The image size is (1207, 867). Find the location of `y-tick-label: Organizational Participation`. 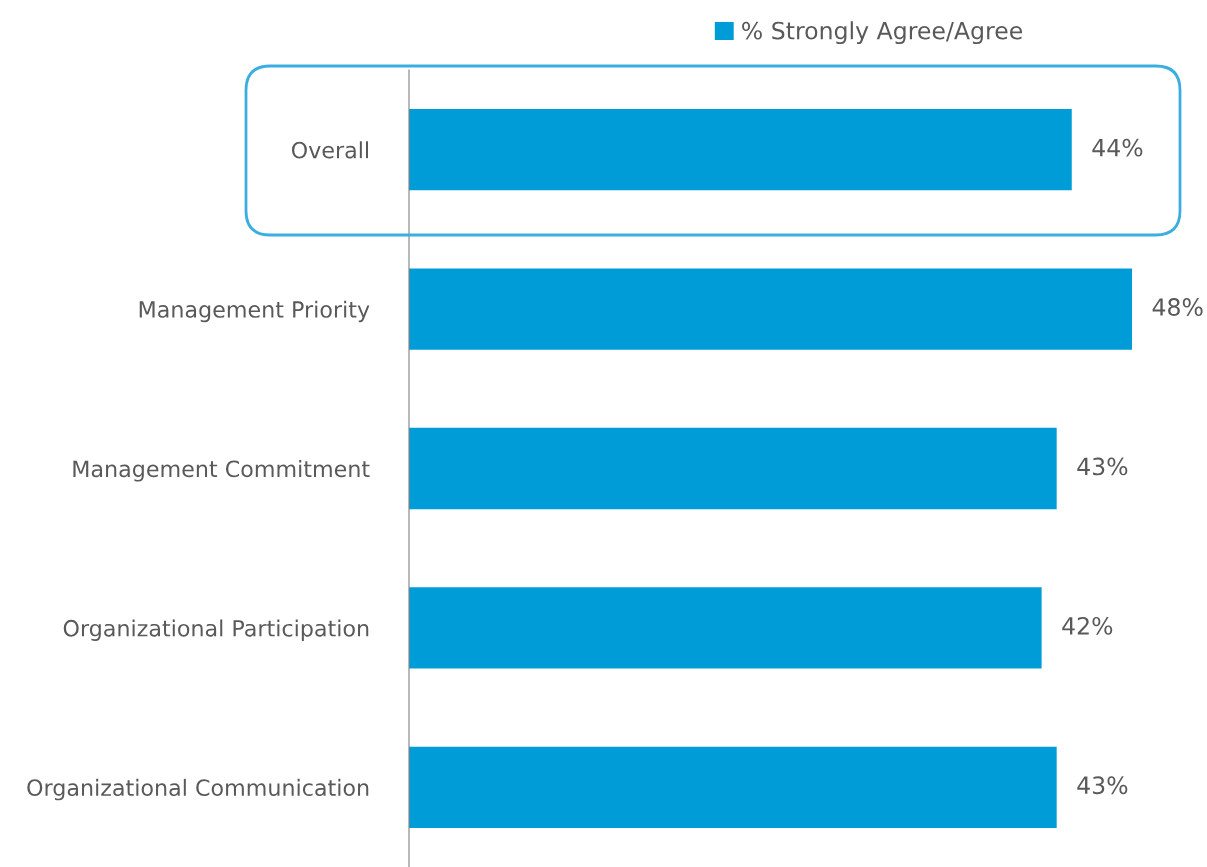

y-tick-label: Organizational Participation is located at coordinates (216, 630).